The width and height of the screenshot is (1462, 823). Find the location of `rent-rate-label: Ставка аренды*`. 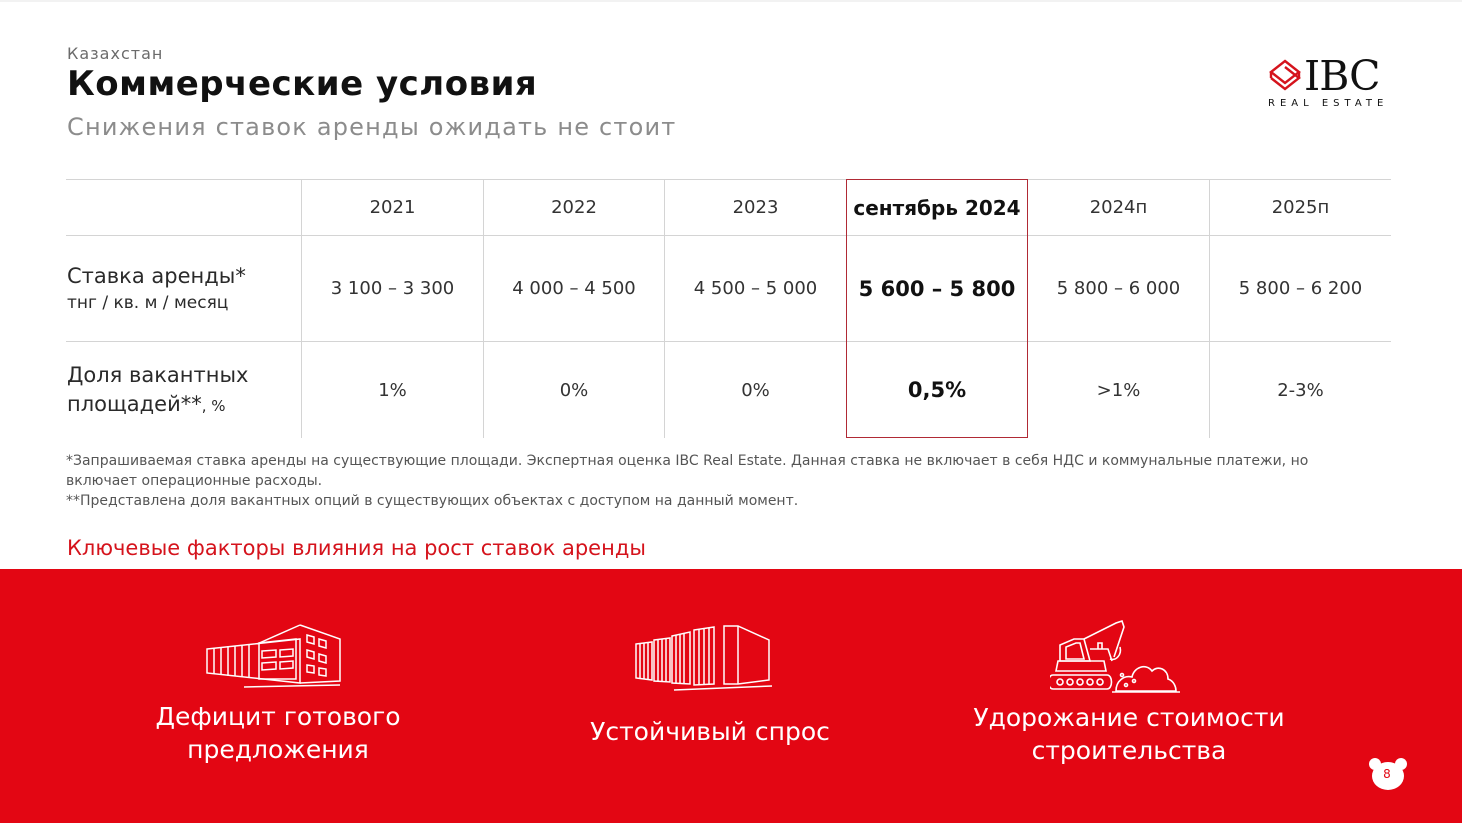

rent-rate-label: Ставка аренды* is located at coordinates (156, 276).